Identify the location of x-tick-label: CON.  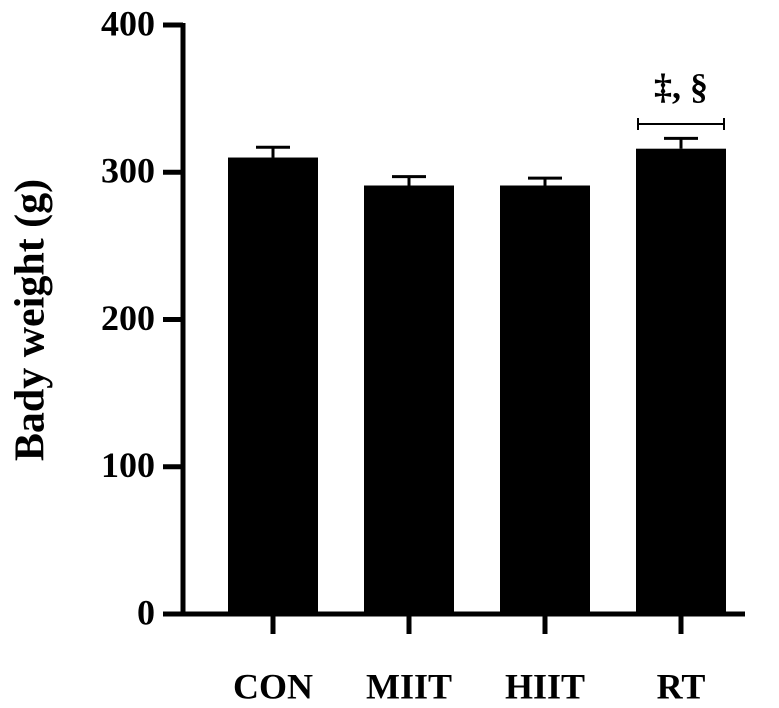
(273, 686).